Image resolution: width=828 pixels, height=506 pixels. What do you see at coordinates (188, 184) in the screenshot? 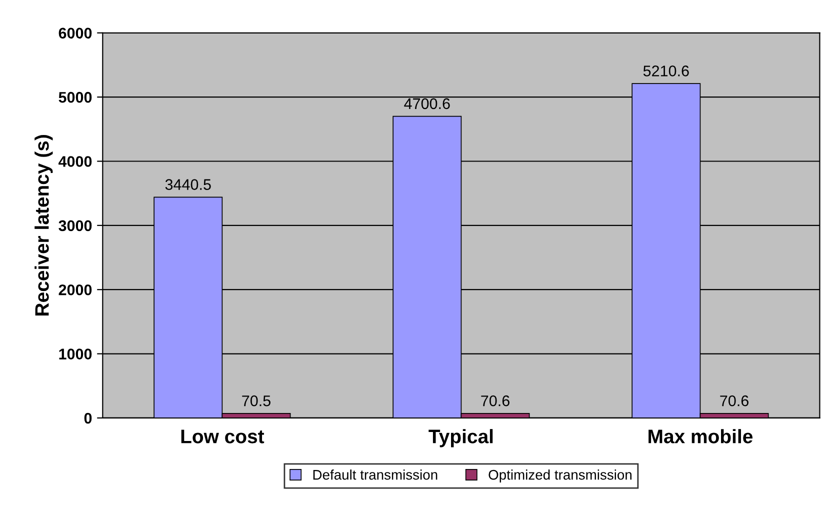
I see `data-label: 3440.5` at bounding box center [188, 184].